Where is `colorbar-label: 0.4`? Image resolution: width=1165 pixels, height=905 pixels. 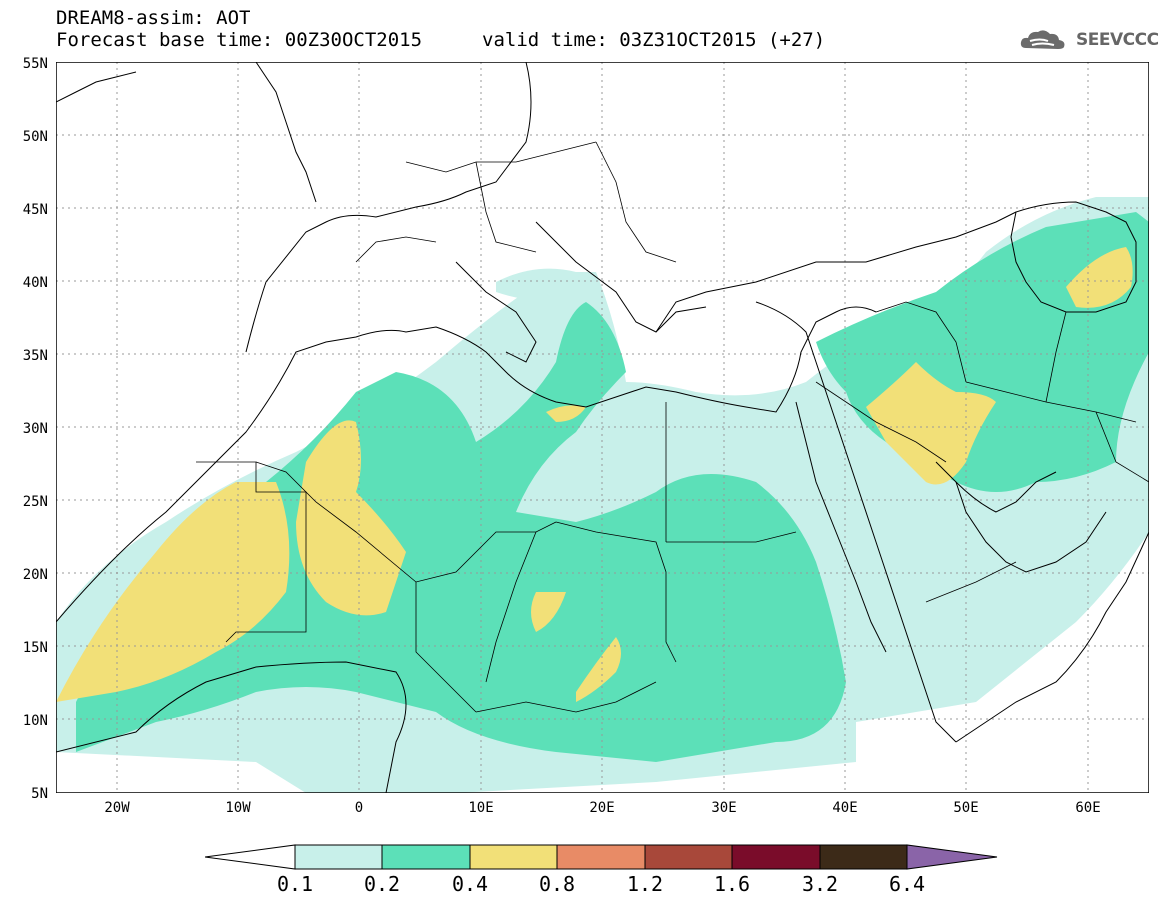 colorbar-label: 0.4 is located at coordinates (470, 884).